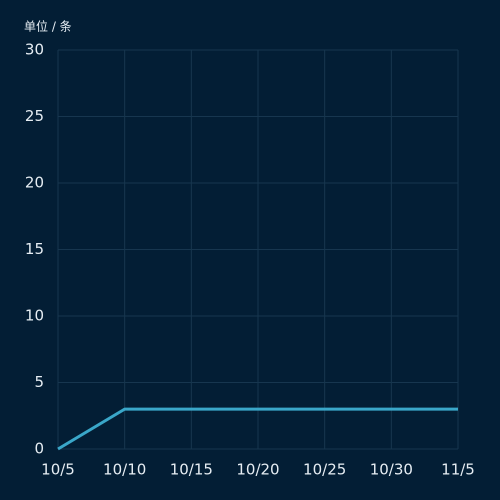 This screenshot has width=500, height=500. I want to click on y-tick-label: 0, so click(39, 449).